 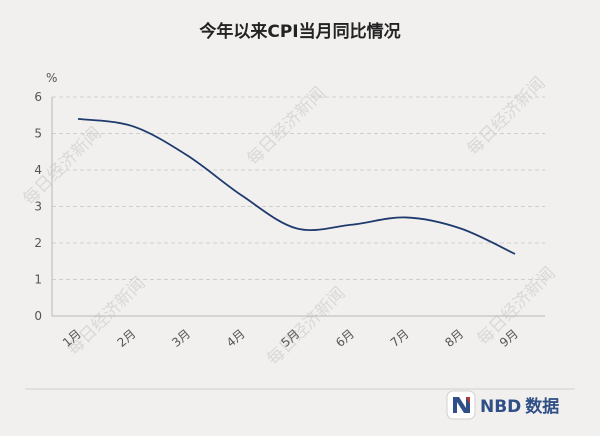 I want to click on nbd-logo: NBD 数据, so click(x=502, y=405).